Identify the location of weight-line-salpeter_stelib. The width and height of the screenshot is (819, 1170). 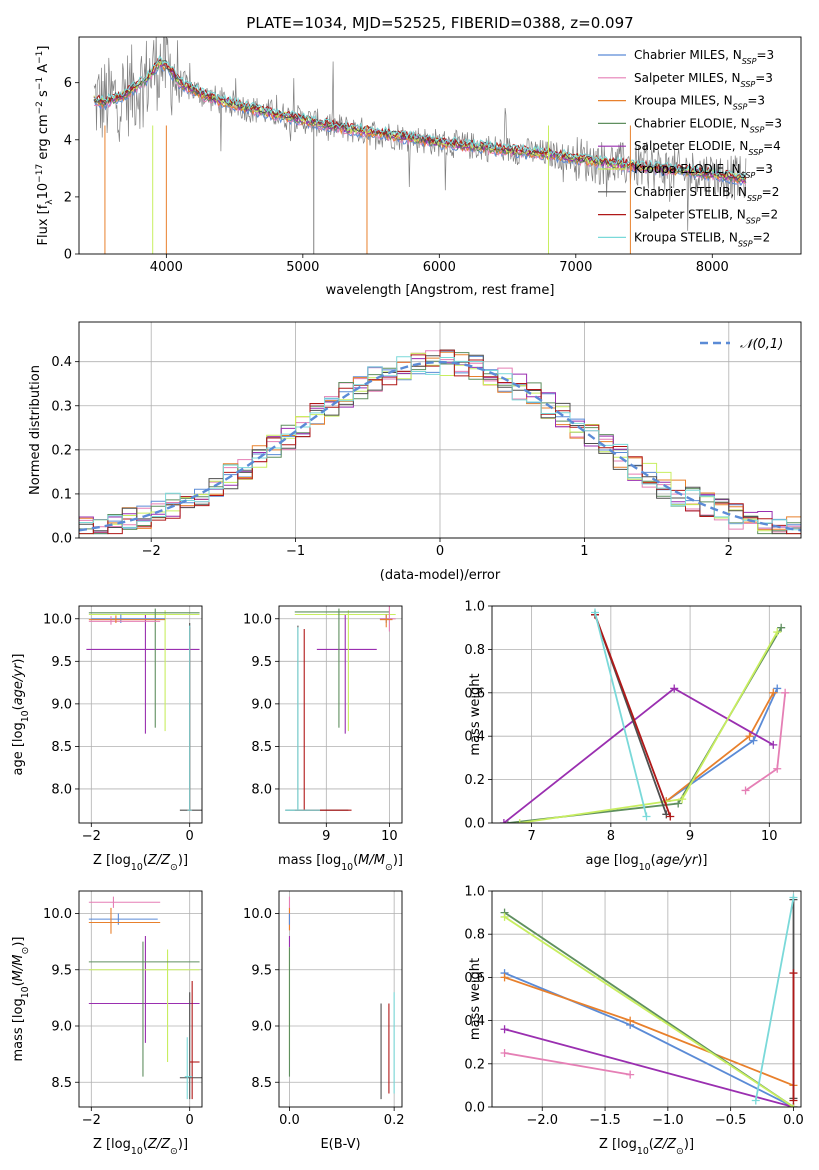
(633, 715).